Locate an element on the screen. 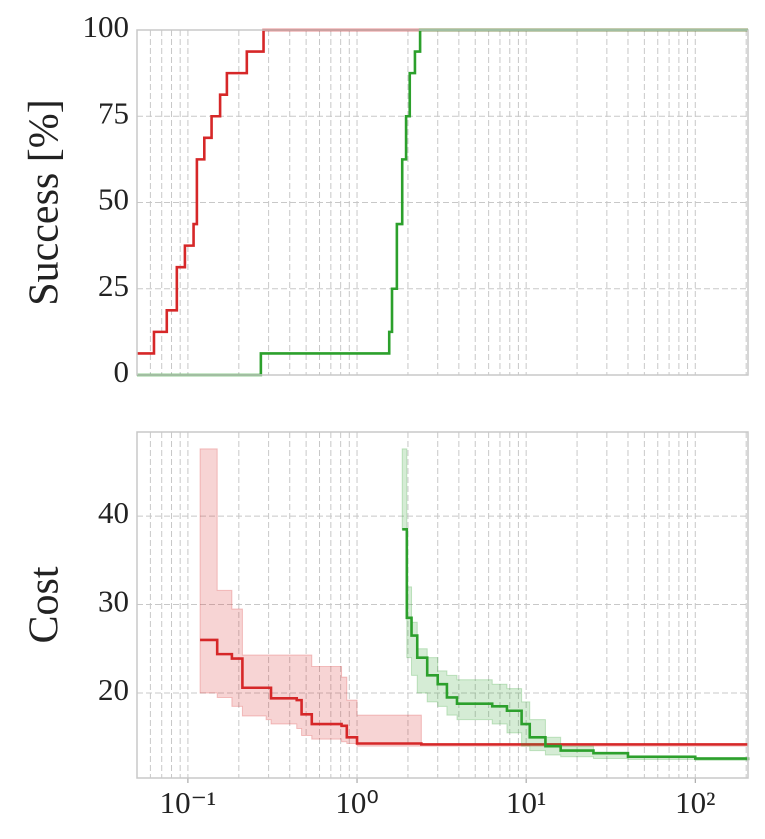  y-tick-label: 25 is located at coordinates (113, 285).